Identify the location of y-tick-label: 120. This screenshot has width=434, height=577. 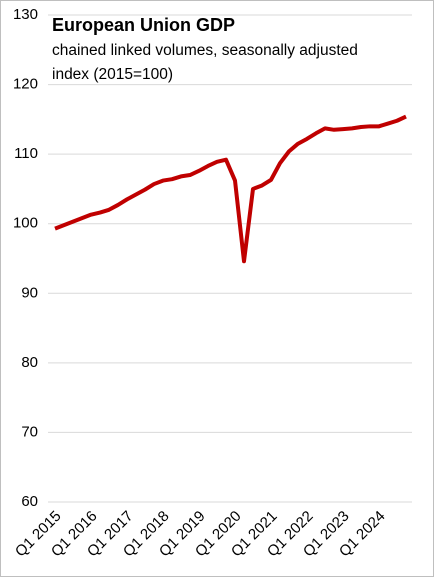
(25, 84).